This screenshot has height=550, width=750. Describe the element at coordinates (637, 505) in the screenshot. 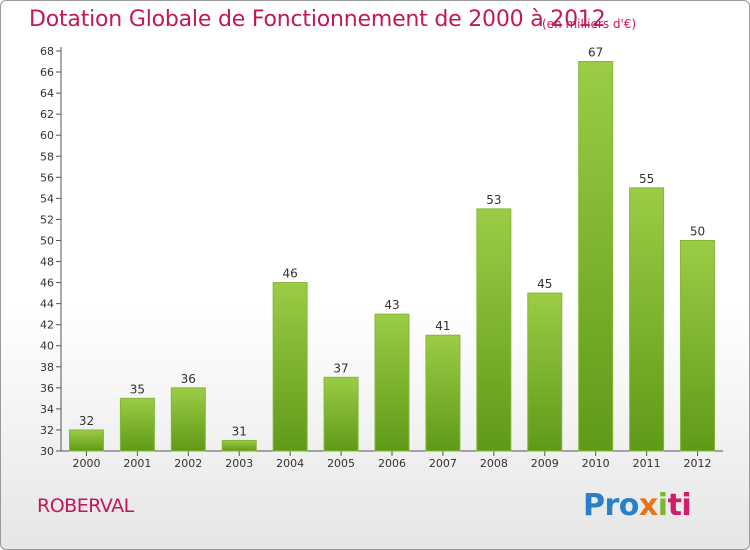

I see `proxiti-logo: Proxiti` at that location.